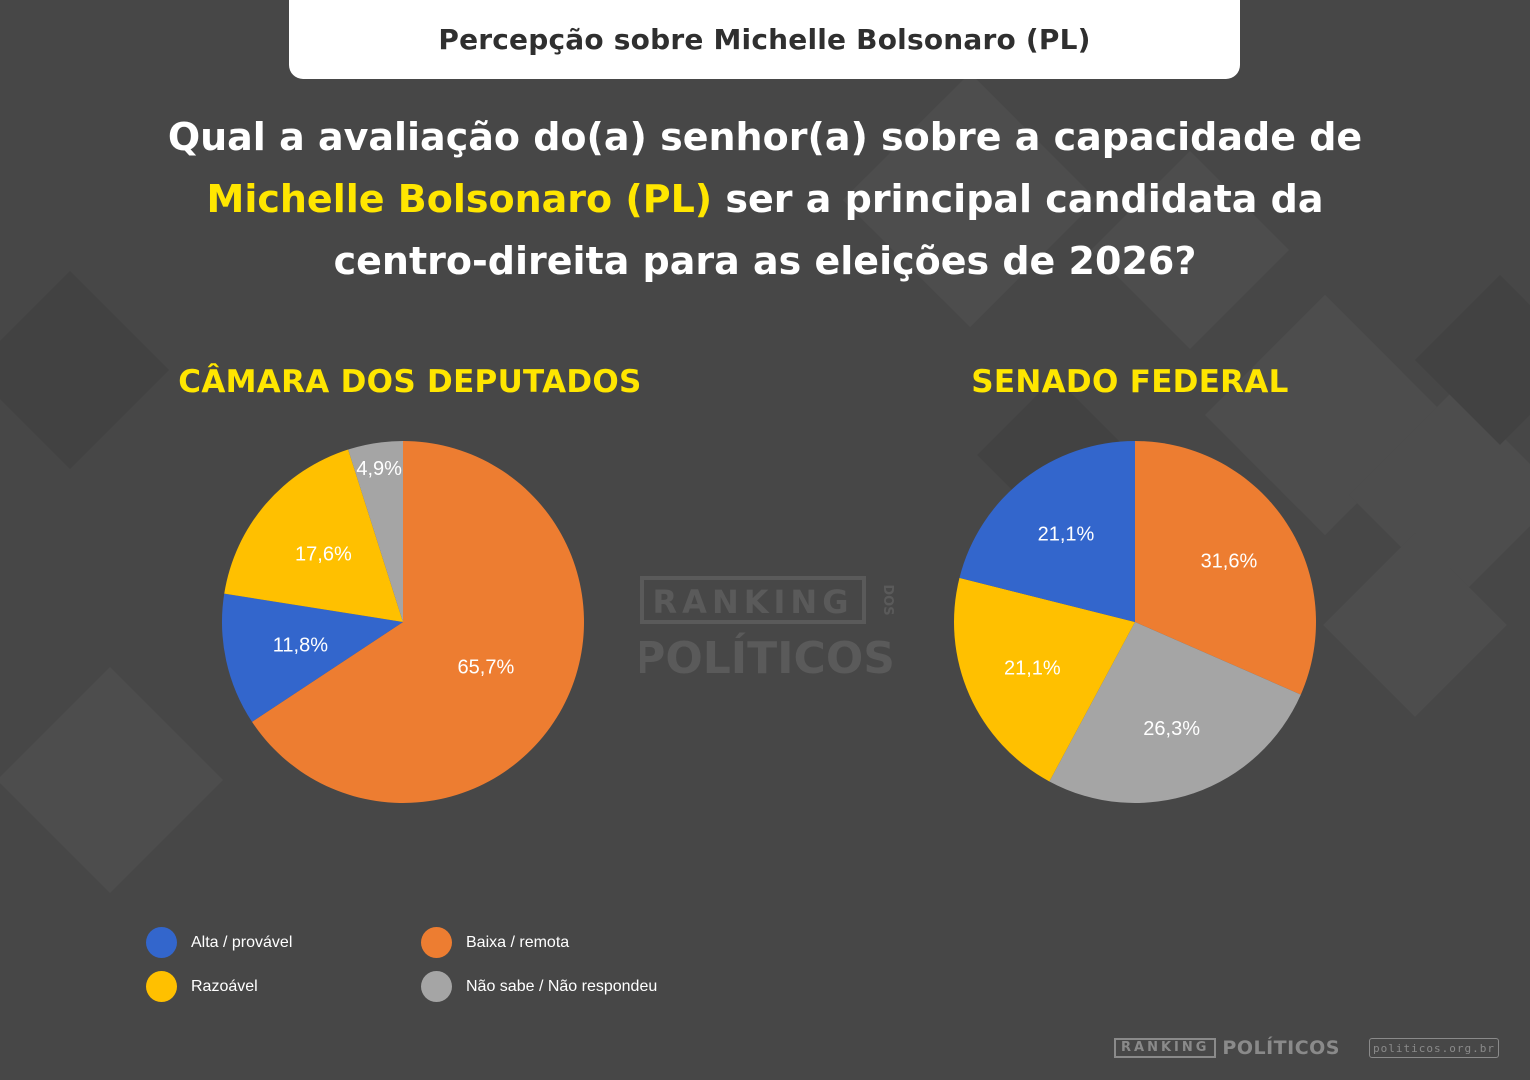 The image size is (1530, 1080). I want to click on chart-title-senado: SENADO FEDERAL, so click(1130, 382).